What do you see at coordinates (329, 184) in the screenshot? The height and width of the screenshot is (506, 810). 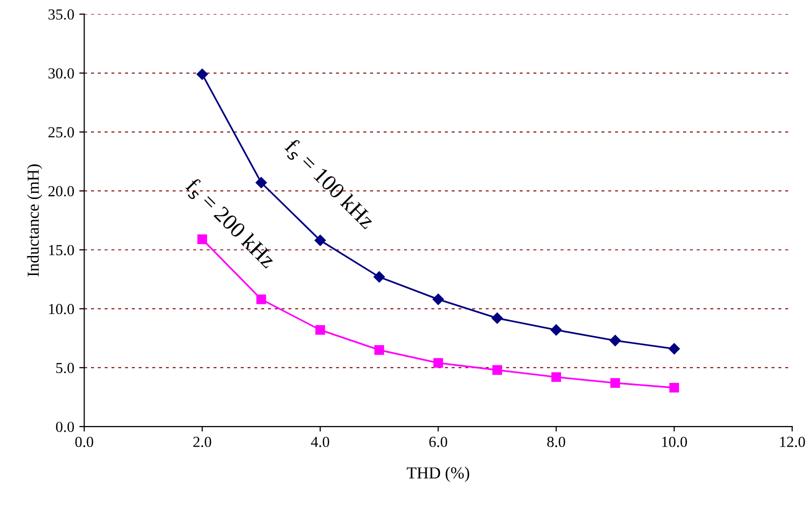 I see `annotation: f$_{s}$ = 100 kHz` at bounding box center [329, 184].